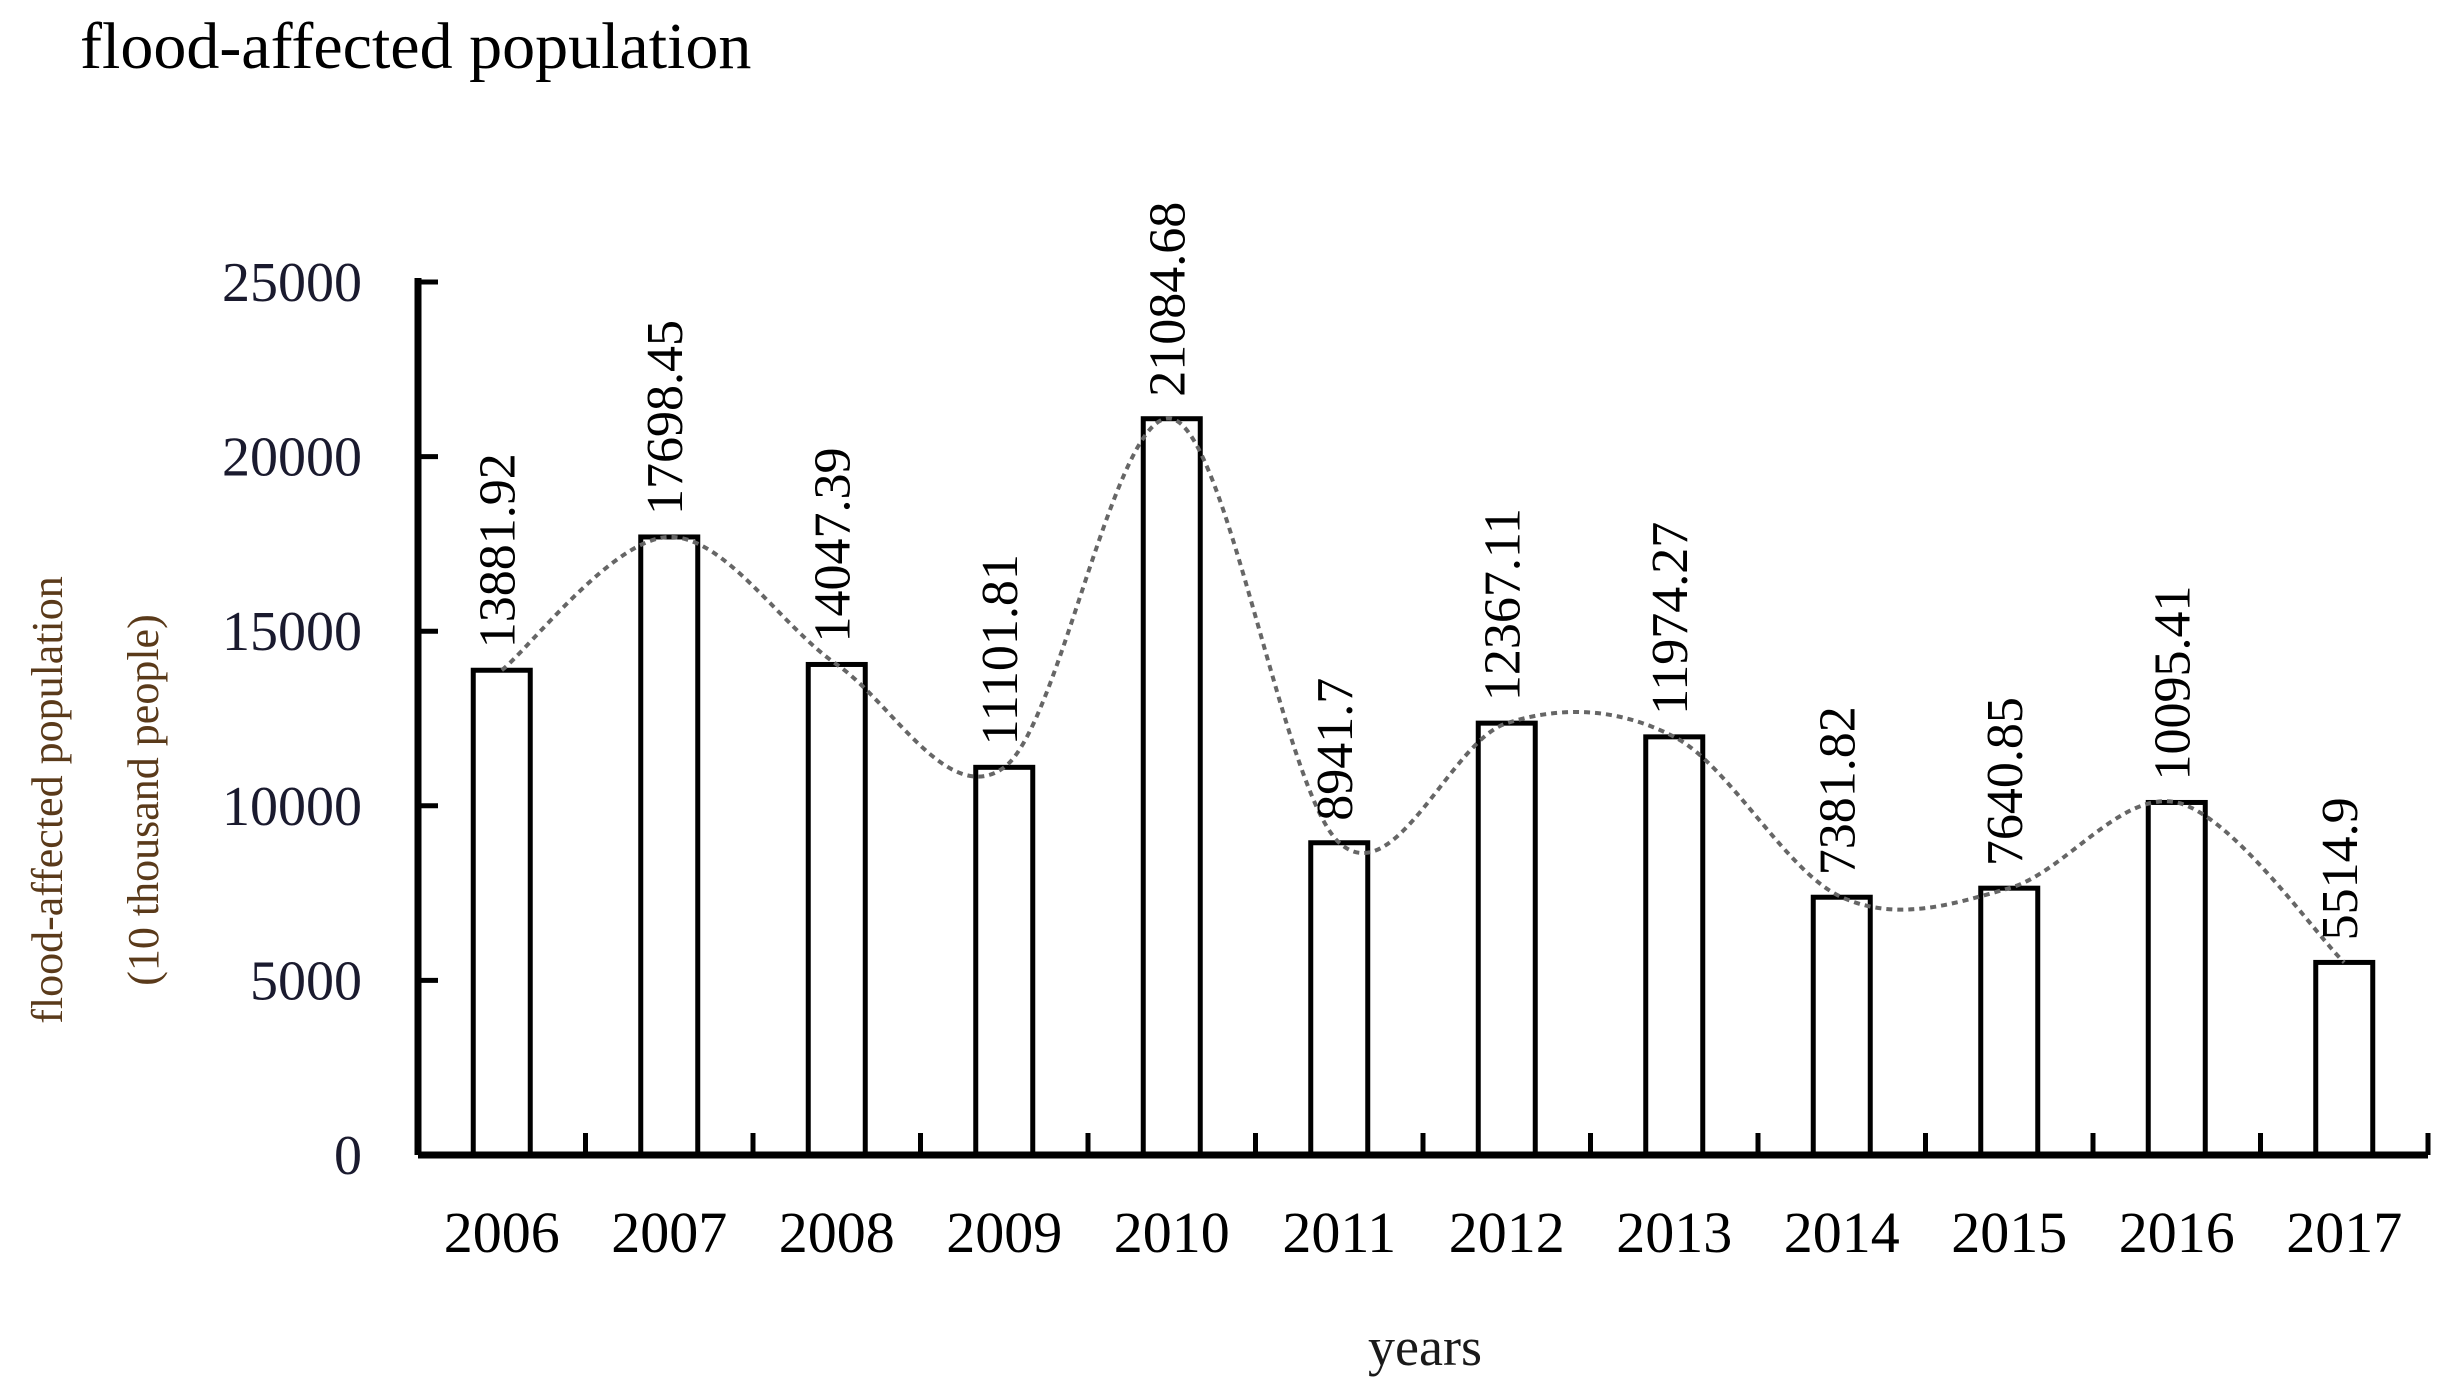 The width and height of the screenshot is (2444, 1386). What do you see at coordinates (669, 1232) in the screenshot?
I see `x-tick-label: 2007` at bounding box center [669, 1232].